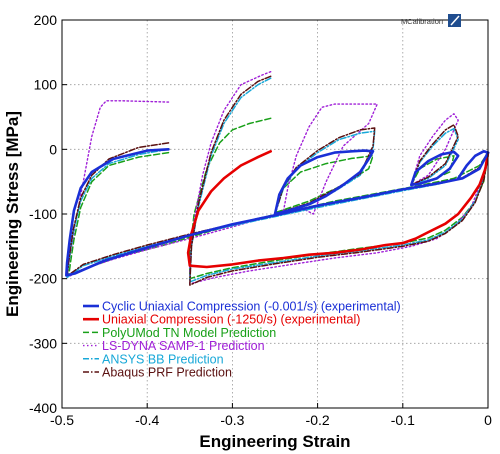  I want to click on x-tick-label-3: -0.2, so click(318, 420).